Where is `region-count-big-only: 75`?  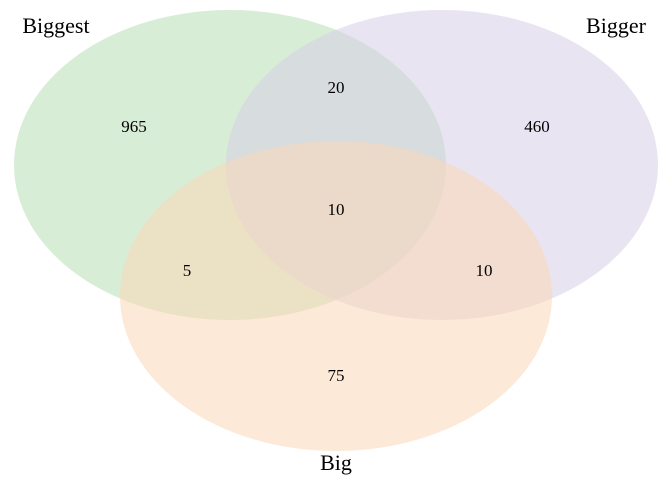 region-count-big-only: 75 is located at coordinates (336, 375).